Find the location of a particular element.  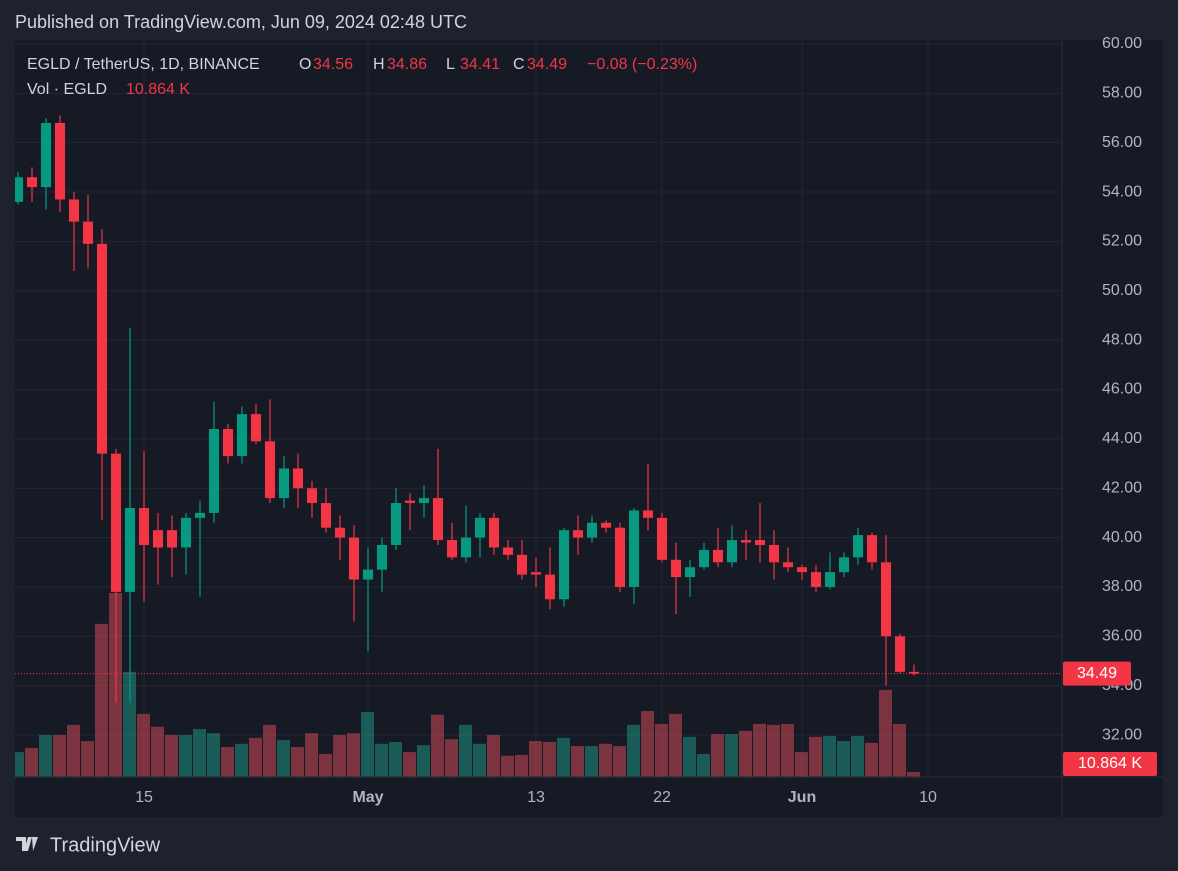

x-tick-label: 22 is located at coordinates (662, 797).